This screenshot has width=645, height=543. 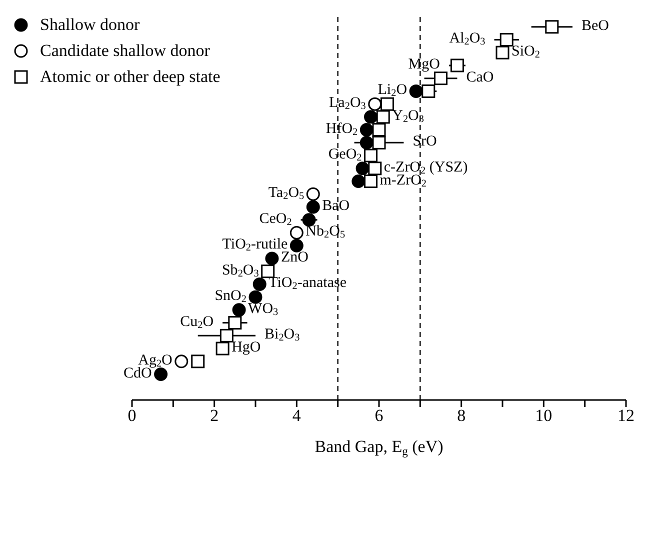 What do you see at coordinates (543, 416) in the screenshot?
I see `x-tick-label: 10` at bounding box center [543, 416].